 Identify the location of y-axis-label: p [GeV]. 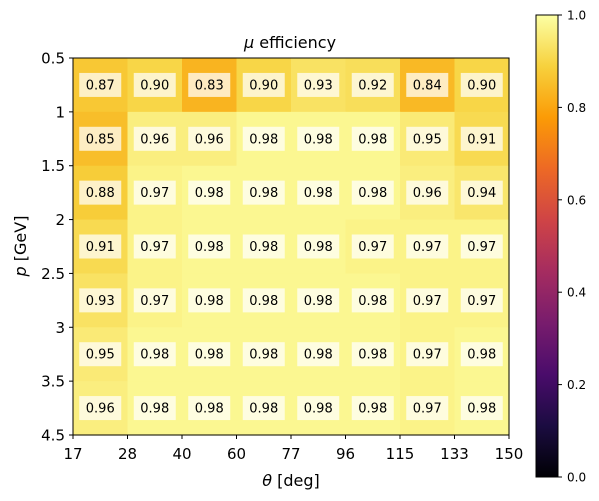
(20, 247).